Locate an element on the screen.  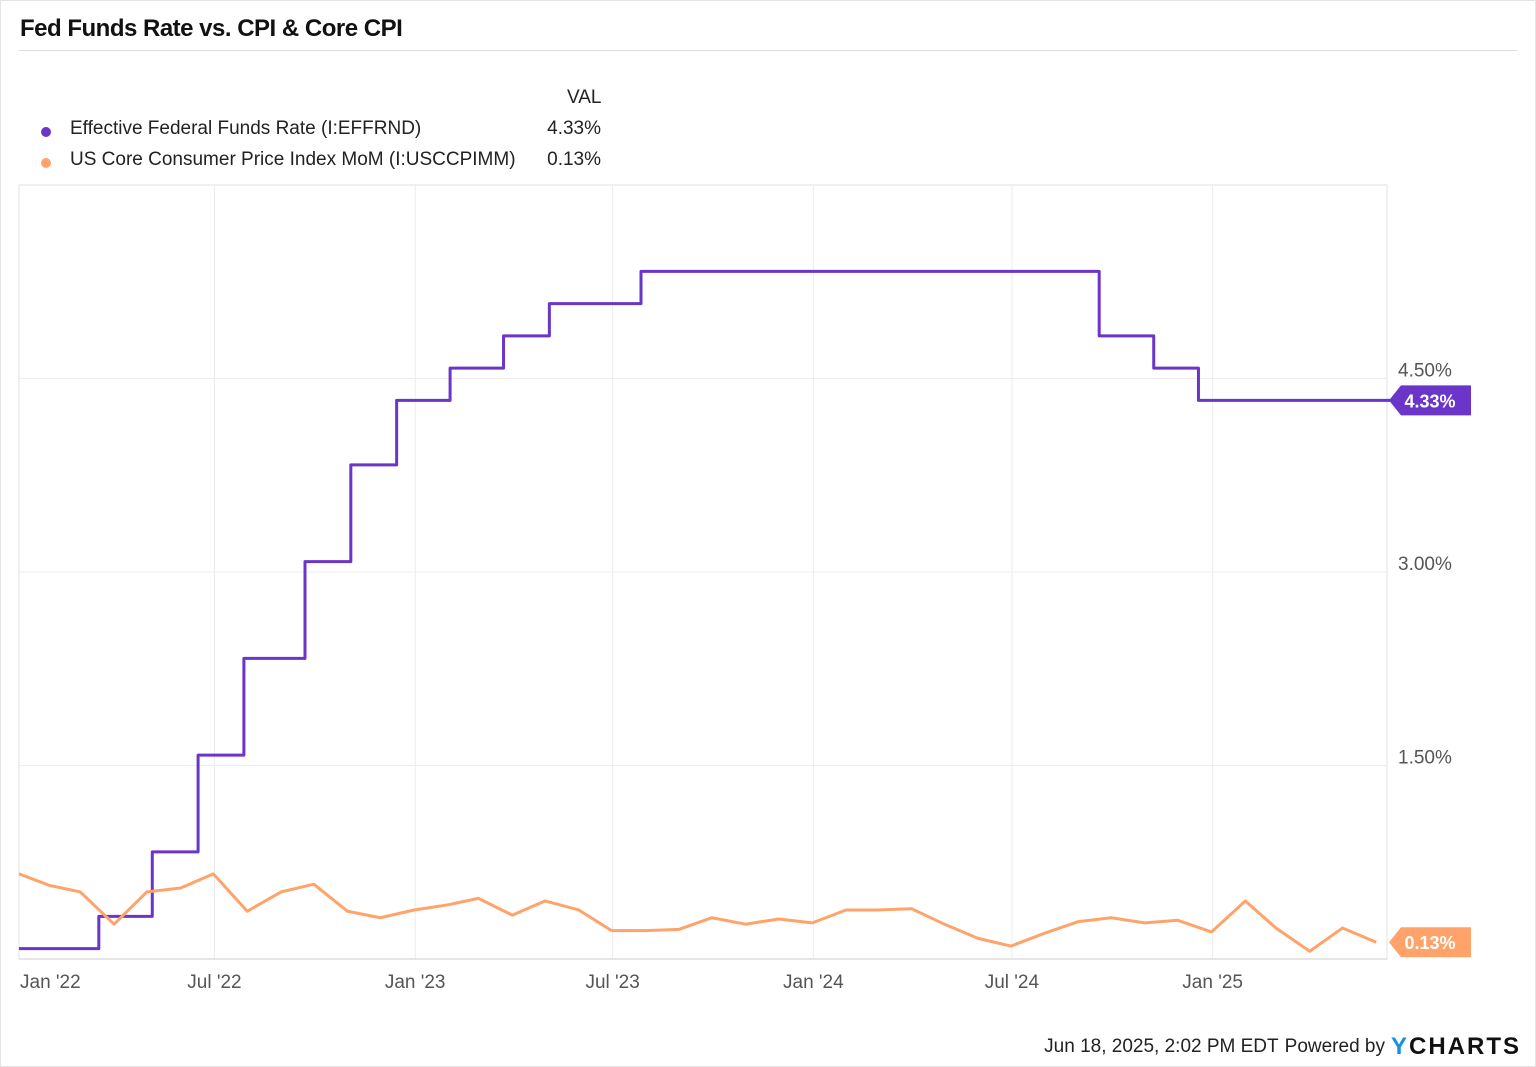
x-tick-label: Jul '22 is located at coordinates (214, 982).